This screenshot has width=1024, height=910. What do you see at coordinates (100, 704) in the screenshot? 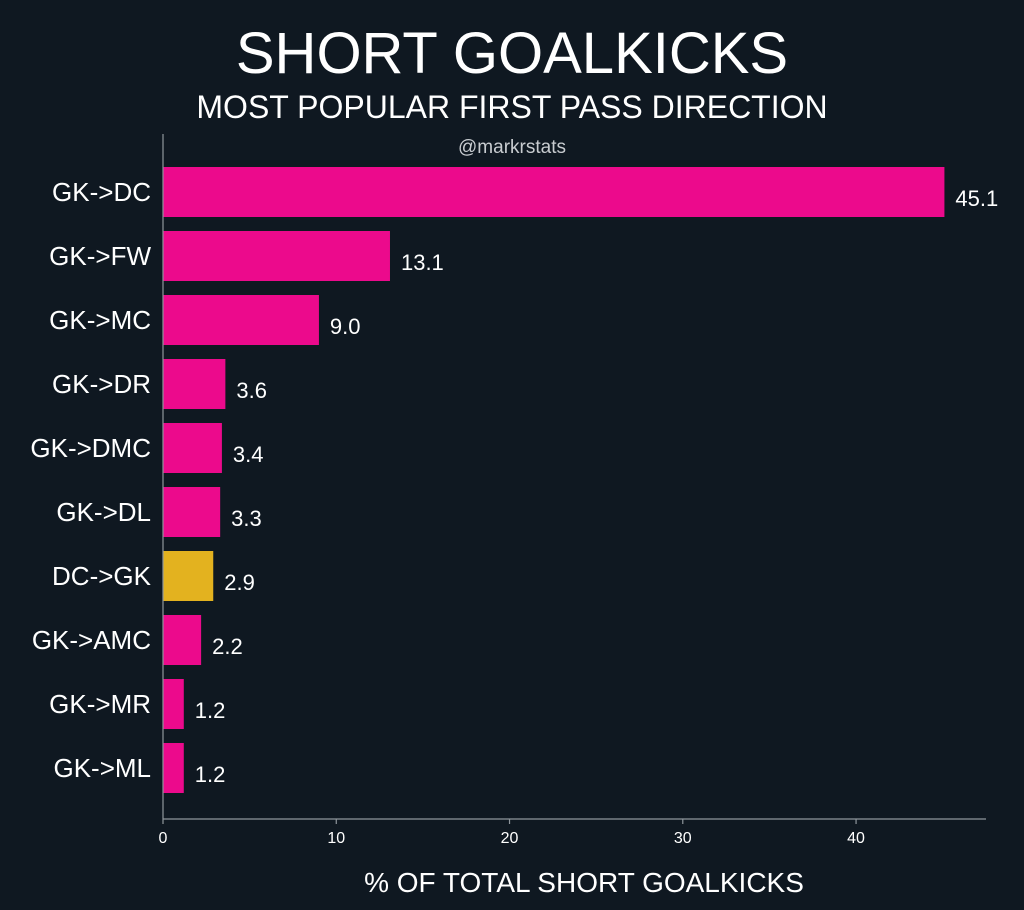
I see `category-label: GK->MR` at bounding box center [100, 704].